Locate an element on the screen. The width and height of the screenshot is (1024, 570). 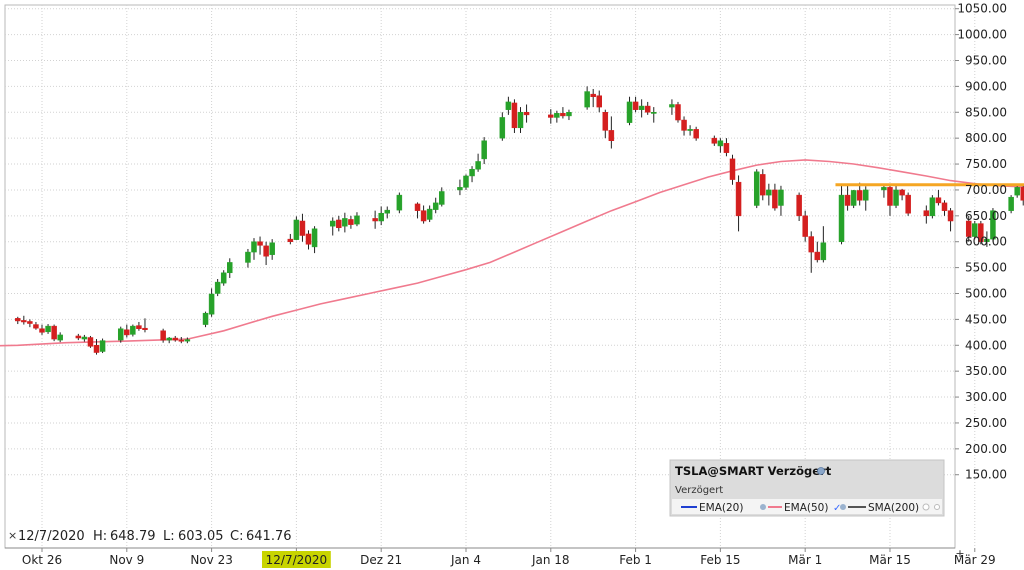
x-tick-label: 12/7/2020 is located at coordinates (297, 560).